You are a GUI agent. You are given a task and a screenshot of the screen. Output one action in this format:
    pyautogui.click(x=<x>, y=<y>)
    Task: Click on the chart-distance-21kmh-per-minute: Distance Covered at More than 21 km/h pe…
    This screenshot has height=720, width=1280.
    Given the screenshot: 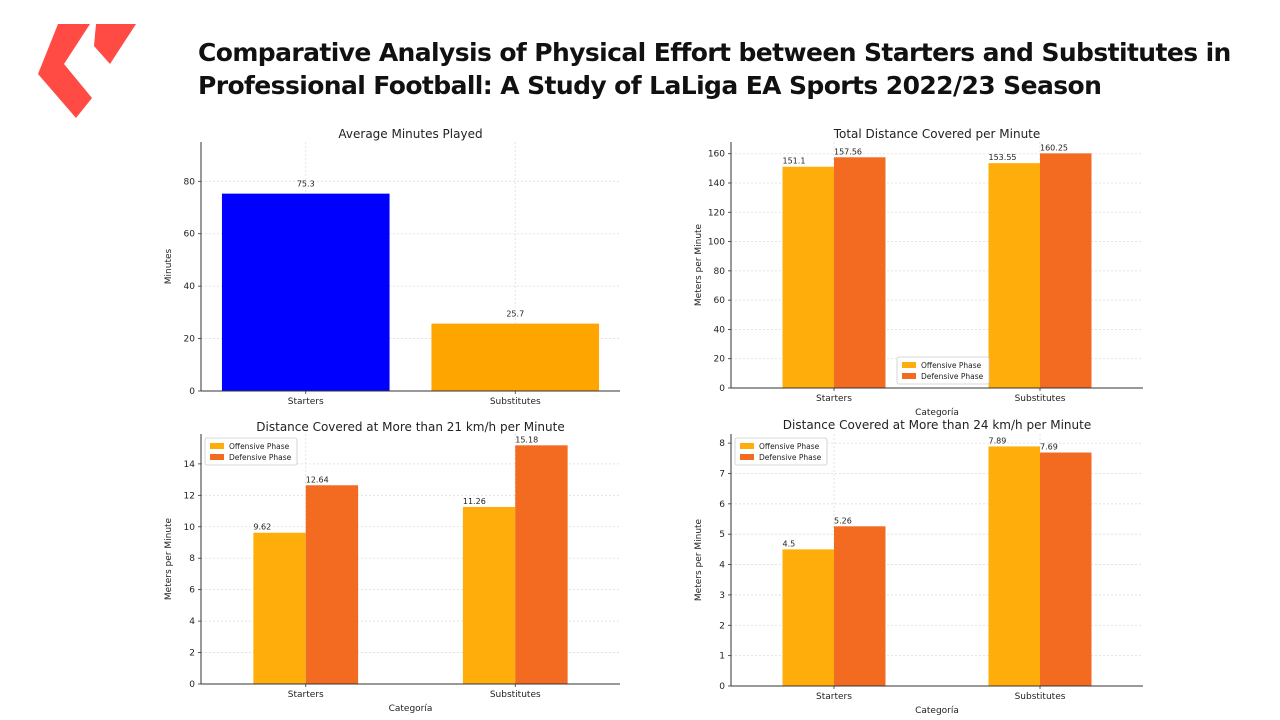 What is the action you would take?
    pyautogui.click(x=392, y=567)
    